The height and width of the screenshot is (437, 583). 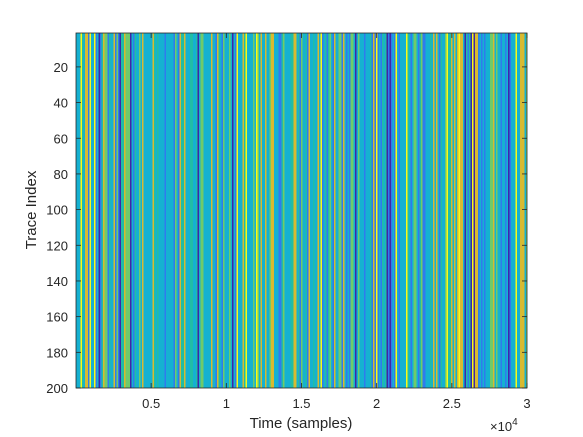 What do you see at coordinates (376, 403) in the screenshot?
I see `x-tick-label: 2` at bounding box center [376, 403].